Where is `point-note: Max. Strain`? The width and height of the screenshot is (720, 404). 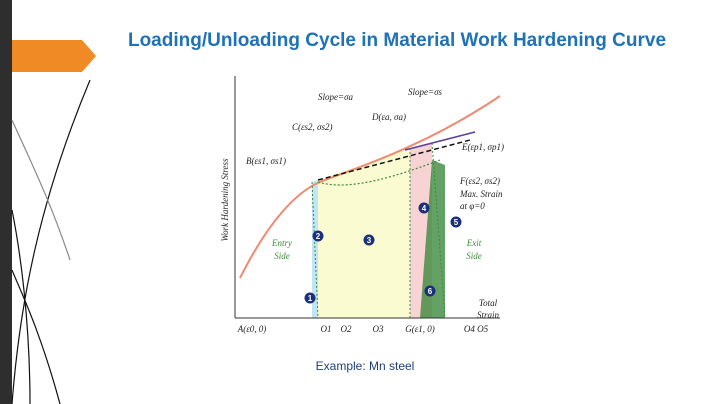 point-note: Max. Strain is located at coordinates (481, 194).